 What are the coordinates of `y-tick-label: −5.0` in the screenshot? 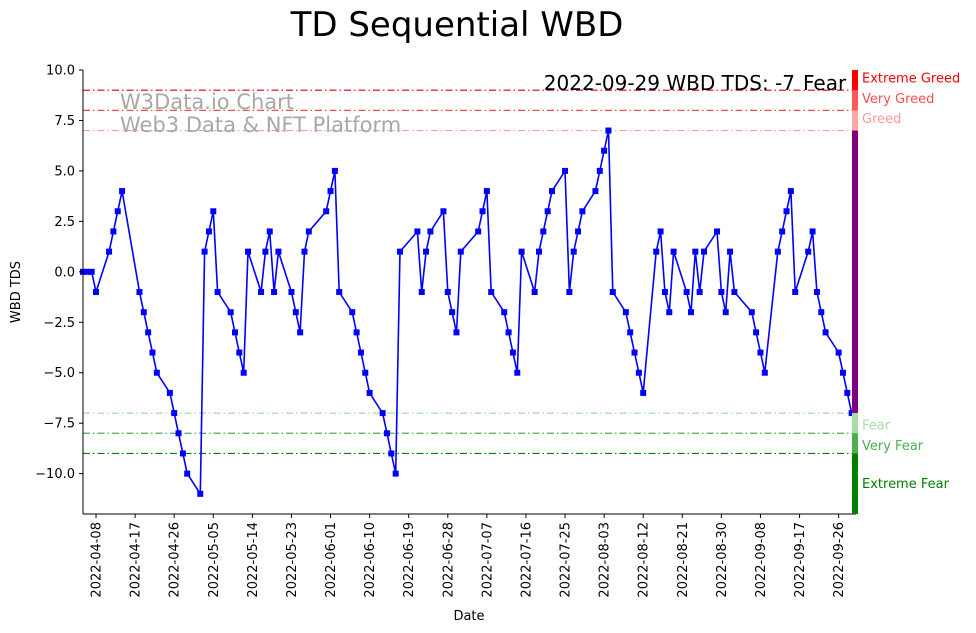 It's located at (59, 373).